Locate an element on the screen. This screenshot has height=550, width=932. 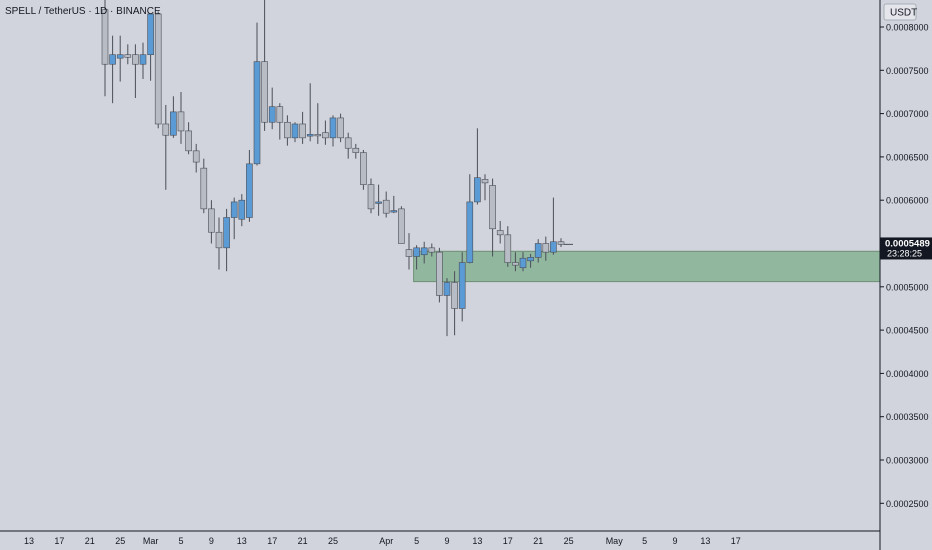
time-tick-label: Mar is located at coordinates (151, 541).